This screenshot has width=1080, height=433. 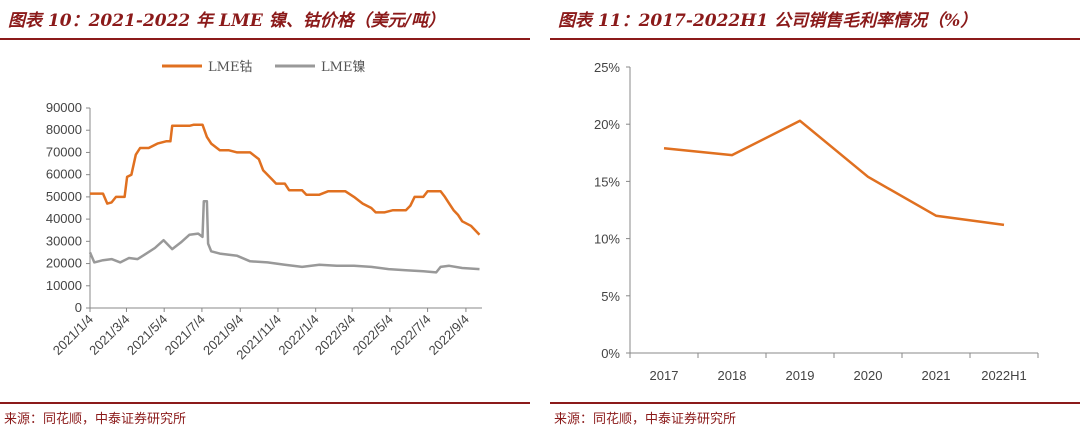 I want to click on x-tick-label: 2022/5/4, so click(x=373, y=335).